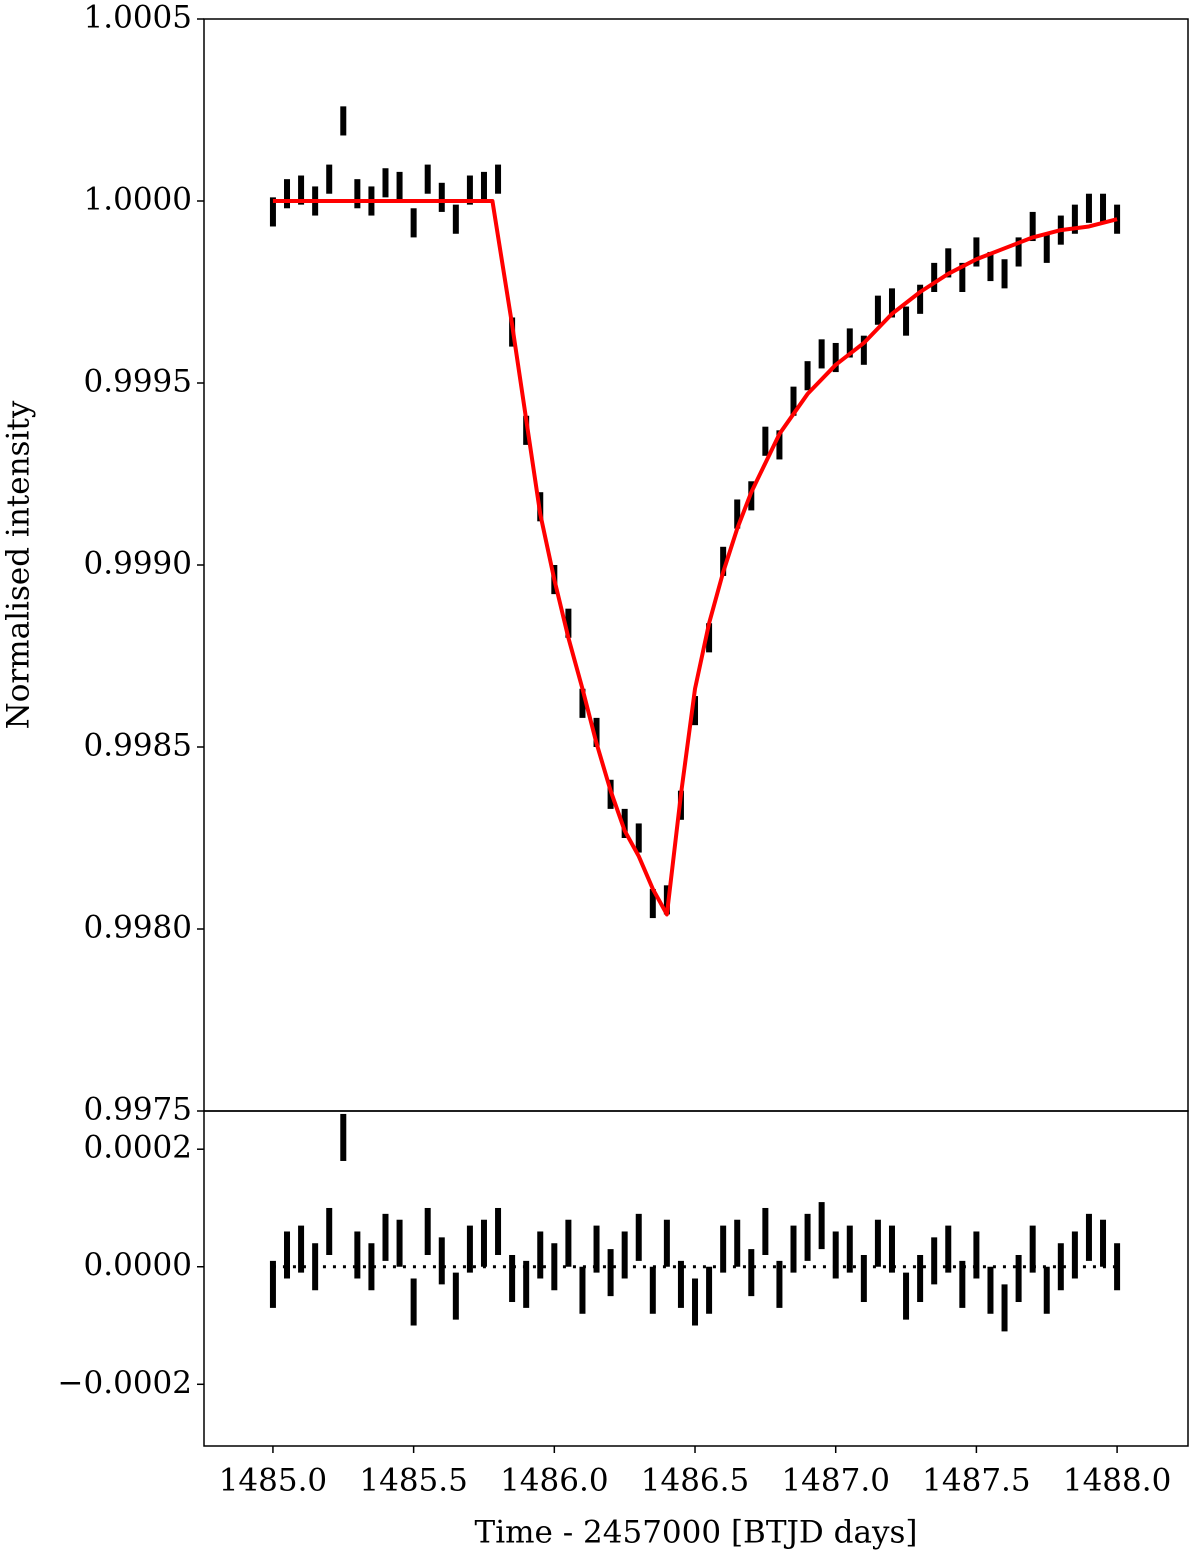 Image resolution: width=1200 pixels, height=1564 pixels. Describe the element at coordinates (138, 382) in the screenshot. I see `y-tick-label: 0.9995` at that location.